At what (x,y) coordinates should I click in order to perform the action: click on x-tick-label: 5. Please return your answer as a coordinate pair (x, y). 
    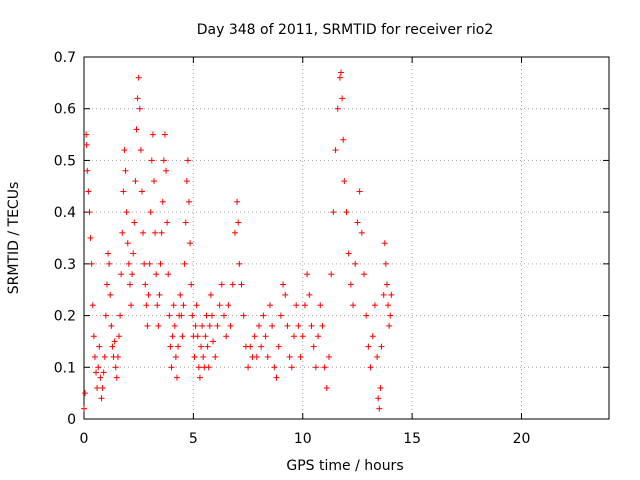
    Looking at the image, I should click on (193, 439).